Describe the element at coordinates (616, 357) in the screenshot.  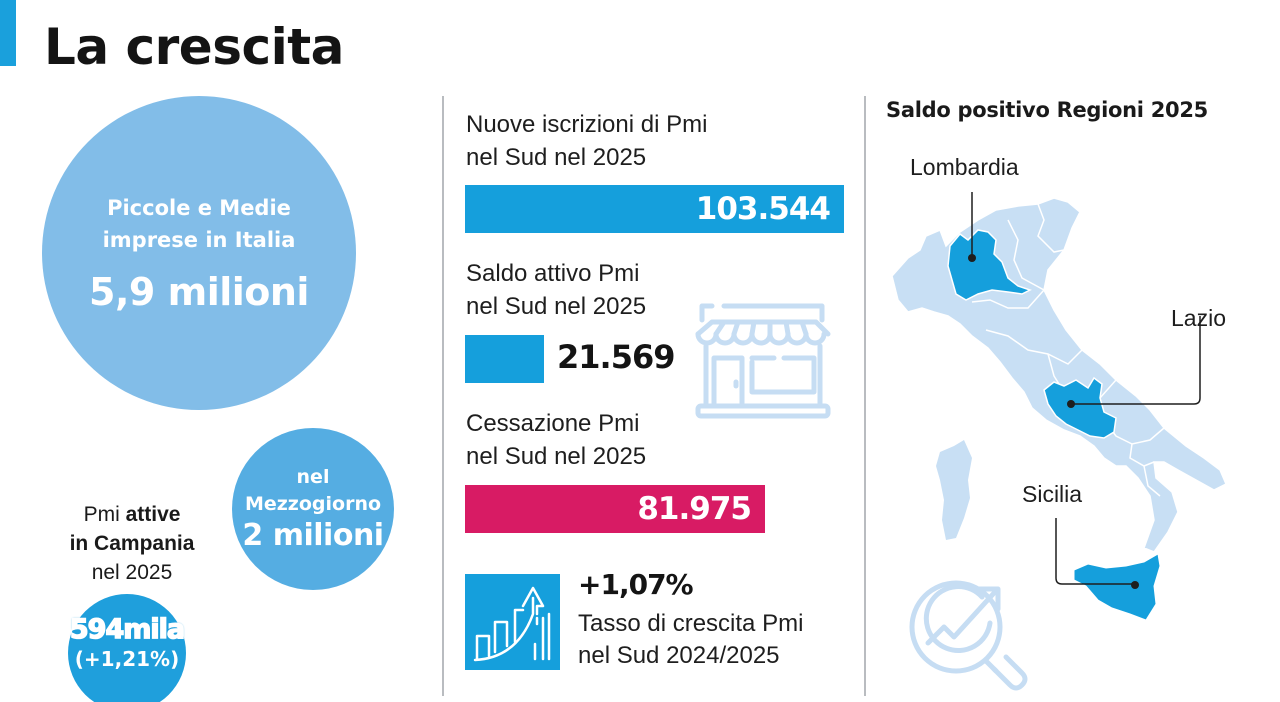
I see `active-balance-value: 21.569` at that location.